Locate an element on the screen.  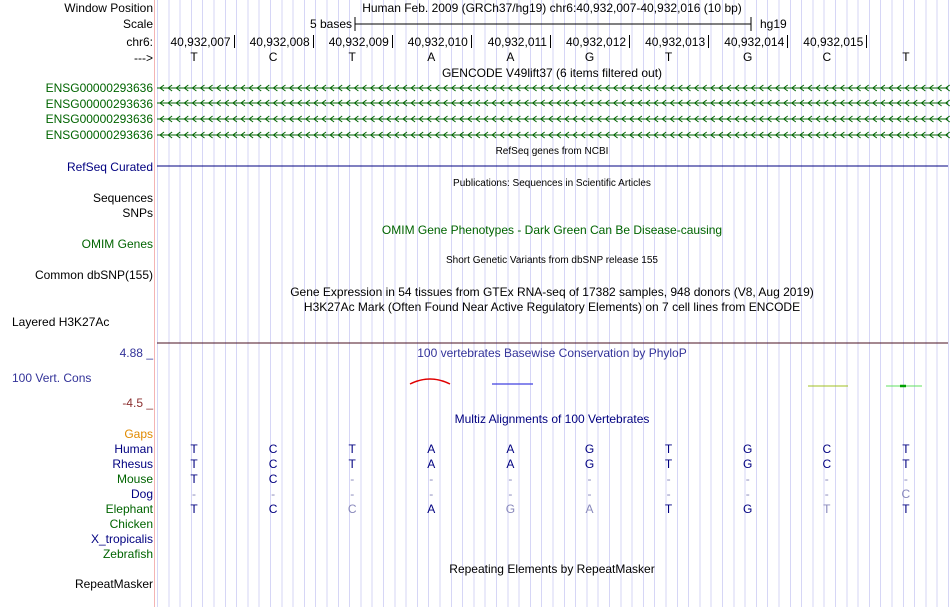
h3k27ac-label: Layered H3K27Ac is located at coordinates (61, 322).